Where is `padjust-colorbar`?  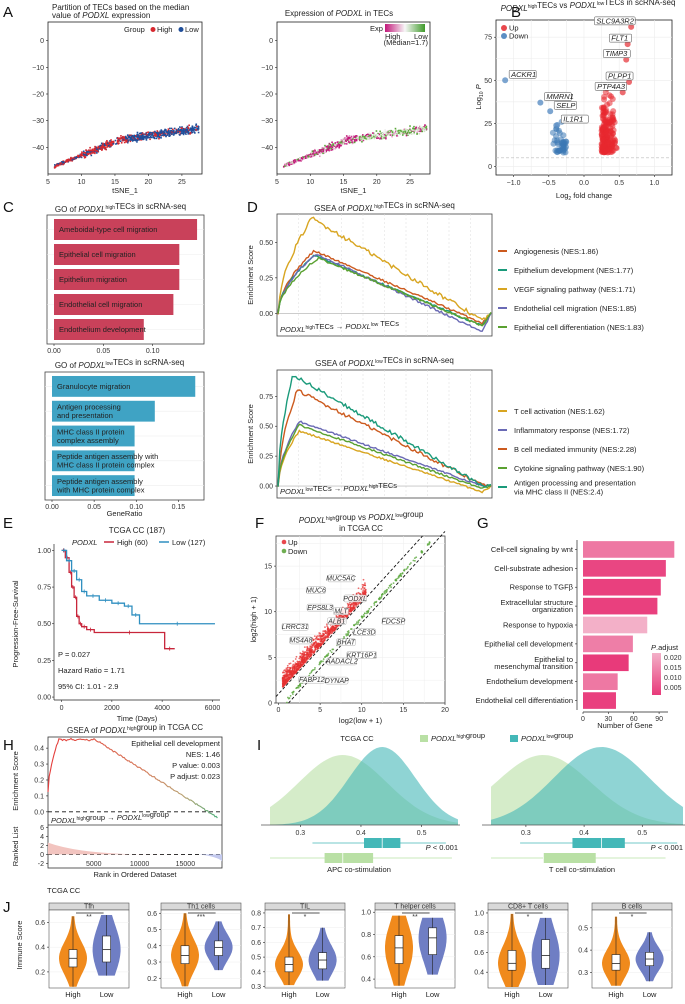 padjust-colorbar is located at coordinates (656, 674).